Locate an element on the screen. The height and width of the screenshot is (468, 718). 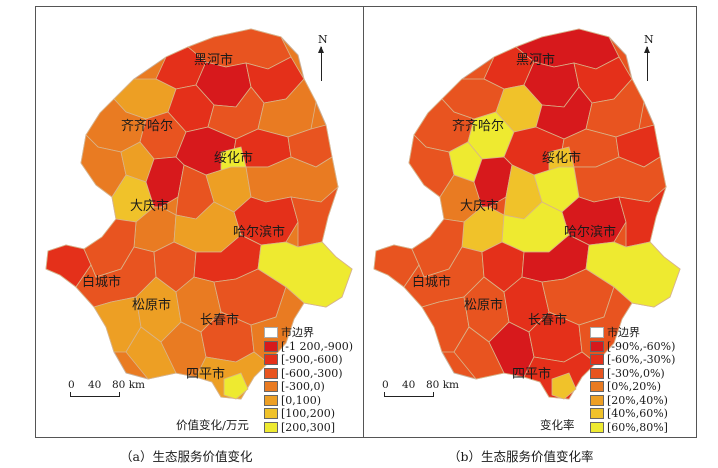
legend-label: [-300,0) is located at coordinates (303, 386).